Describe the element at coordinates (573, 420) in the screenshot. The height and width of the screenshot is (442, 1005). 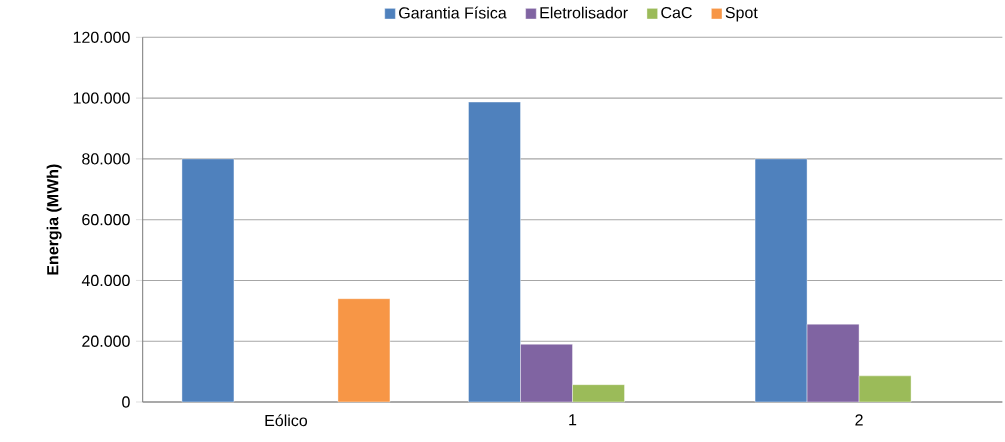
I see `x-tick-label: 1` at that location.